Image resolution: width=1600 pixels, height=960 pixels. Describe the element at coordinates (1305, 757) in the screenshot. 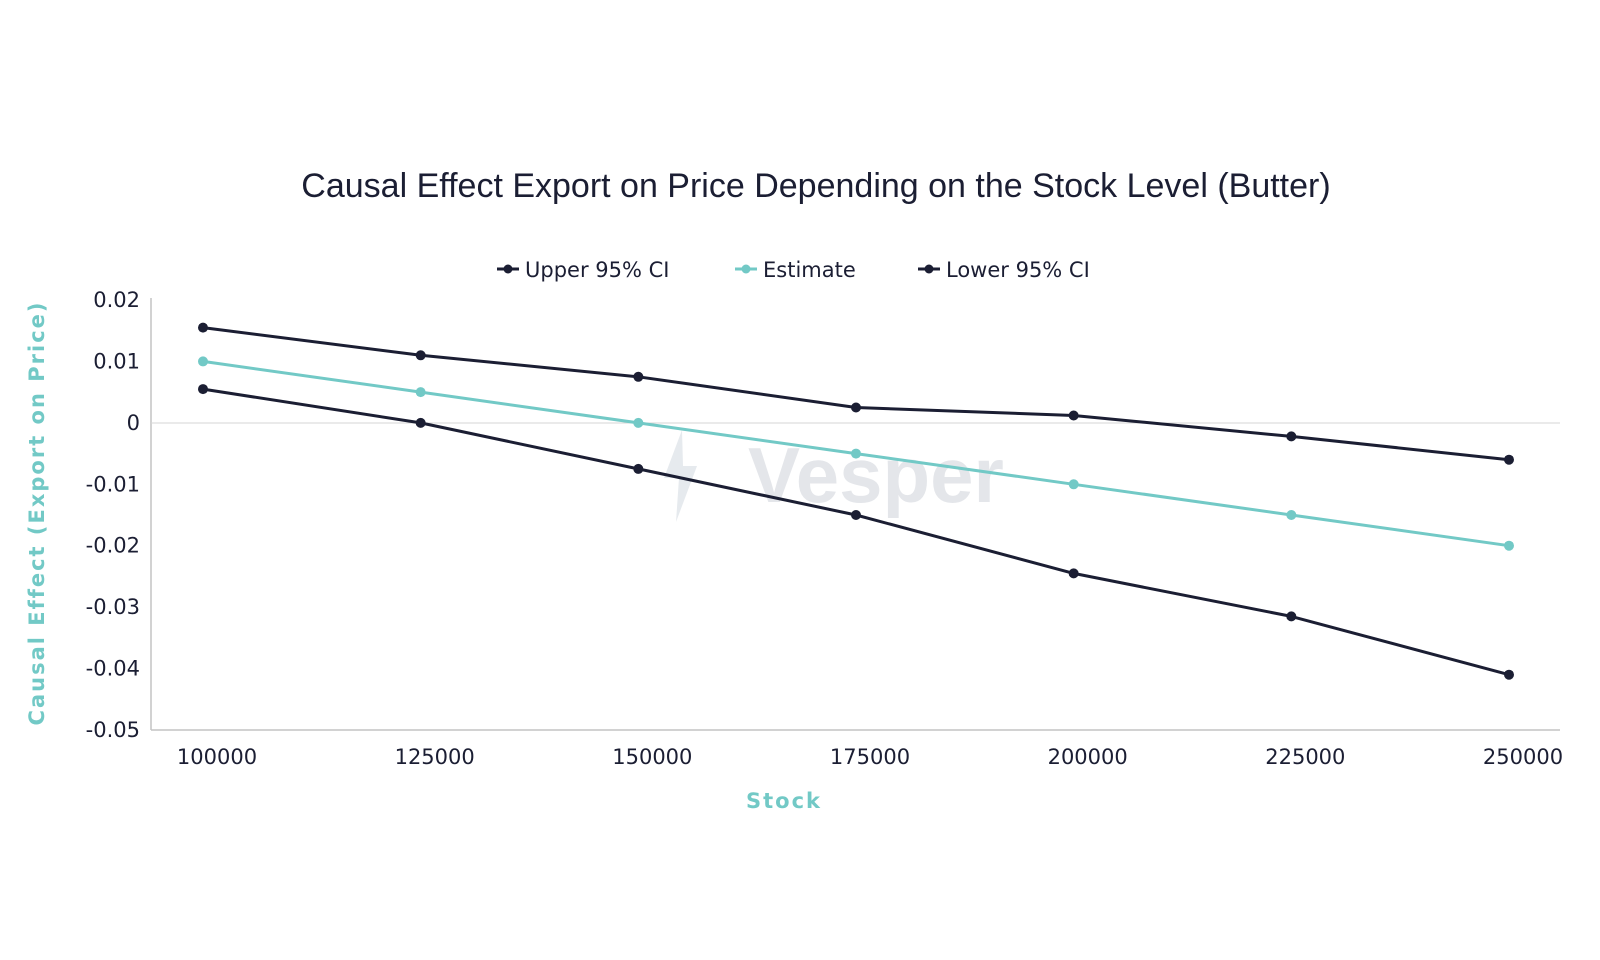

I see `x-tick-label: 225000` at that location.